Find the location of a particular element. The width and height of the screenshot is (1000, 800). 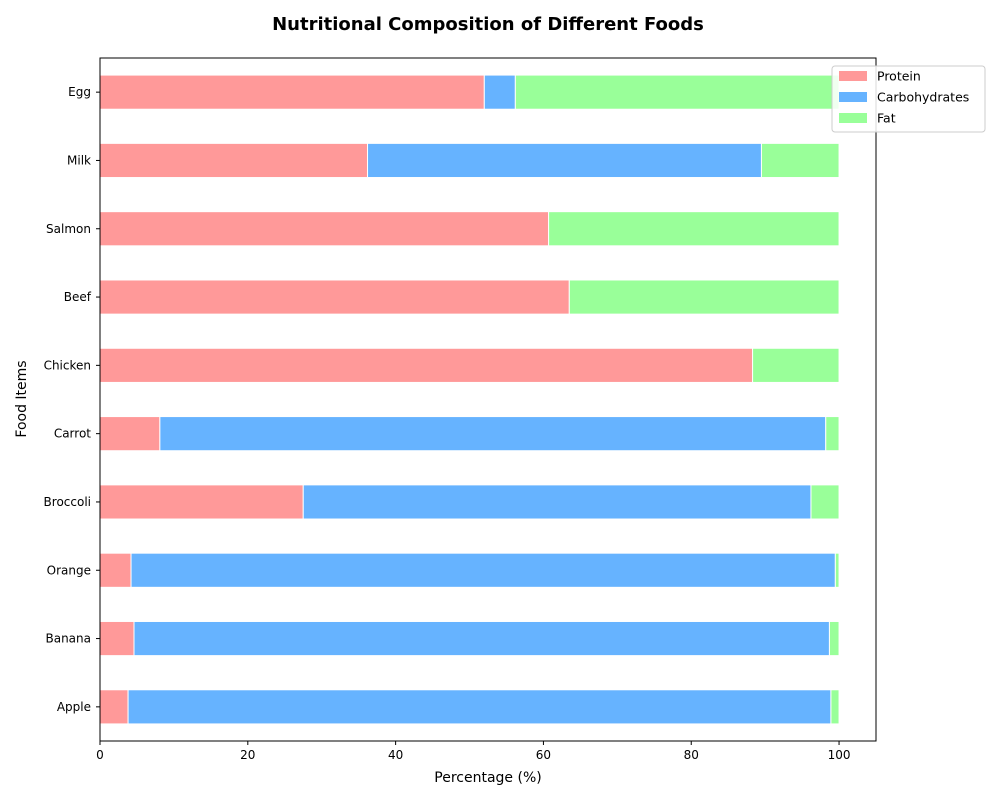

legend-swatch-carbohydrates is located at coordinates (853, 97).